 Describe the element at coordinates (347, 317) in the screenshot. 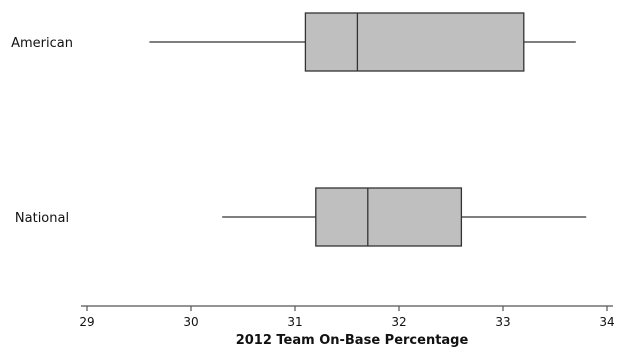

I see `x-axis-ticks: 29 30 31 32 33 34` at that location.